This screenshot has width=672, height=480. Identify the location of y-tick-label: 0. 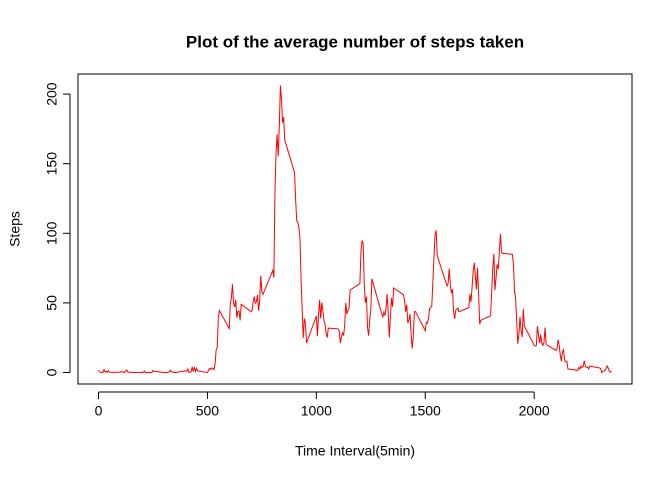
(52, 372).